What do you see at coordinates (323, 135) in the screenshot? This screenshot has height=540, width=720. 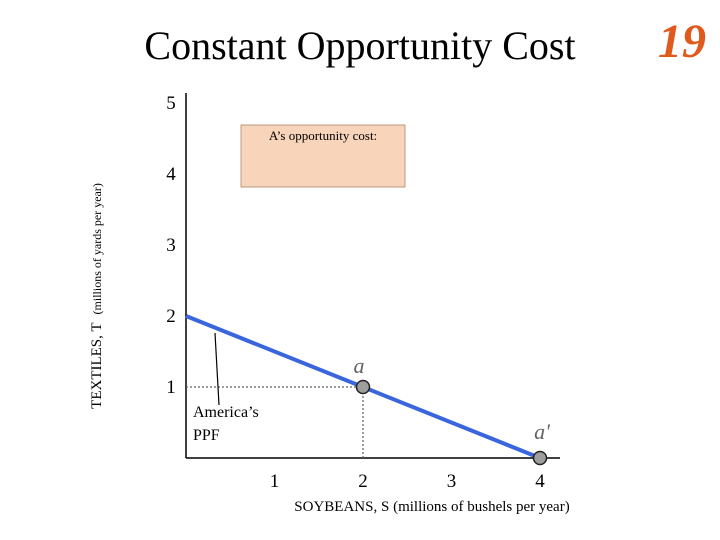 I see `callout-text: A’s opportunity cost:` at bounding box center [323, 135].